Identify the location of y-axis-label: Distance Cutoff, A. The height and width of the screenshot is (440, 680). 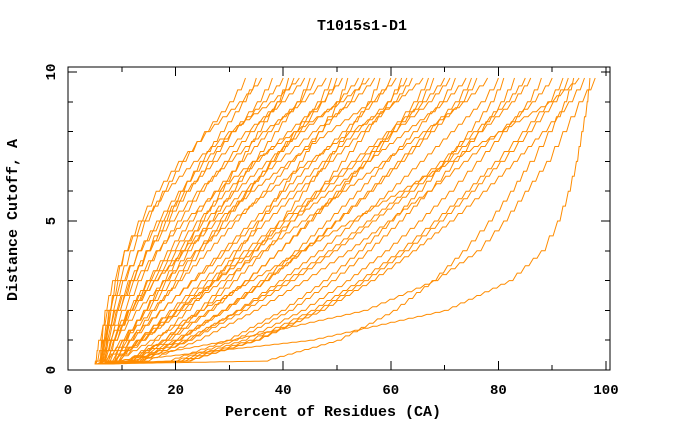
(13, 220).